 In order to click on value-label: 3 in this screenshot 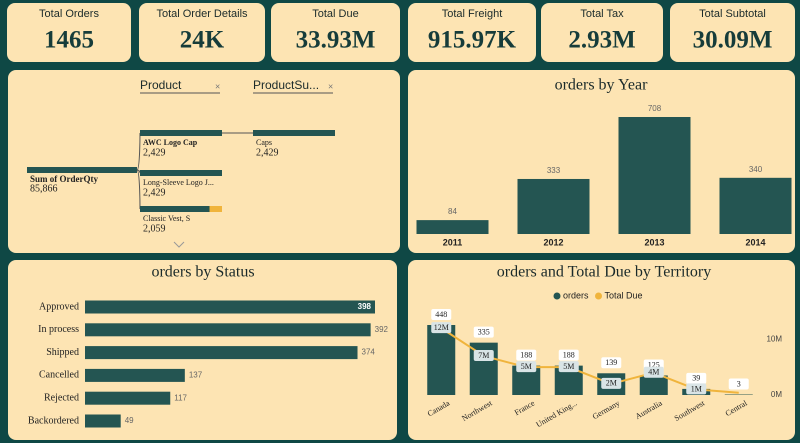, I will do `click(739, 383)`.